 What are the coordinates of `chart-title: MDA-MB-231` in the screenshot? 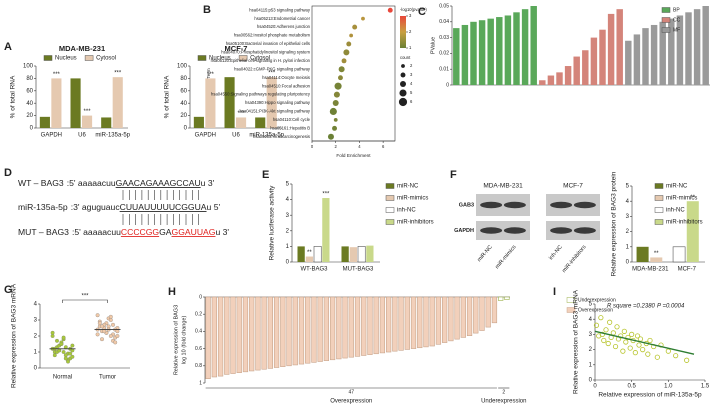 It's located at (82, 48).